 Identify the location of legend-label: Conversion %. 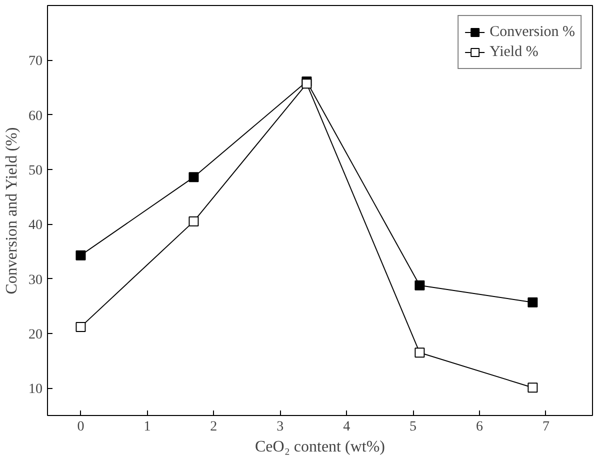
(532, 32).